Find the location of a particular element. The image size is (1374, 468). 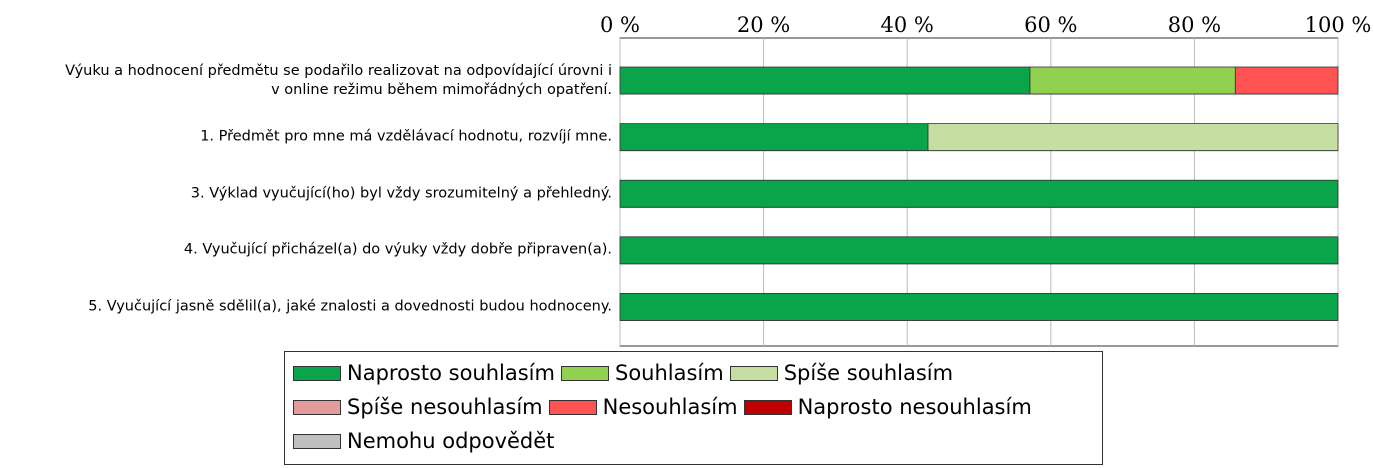

legend-item: Naprosto souhlasím is located at coordinates (424, 373).